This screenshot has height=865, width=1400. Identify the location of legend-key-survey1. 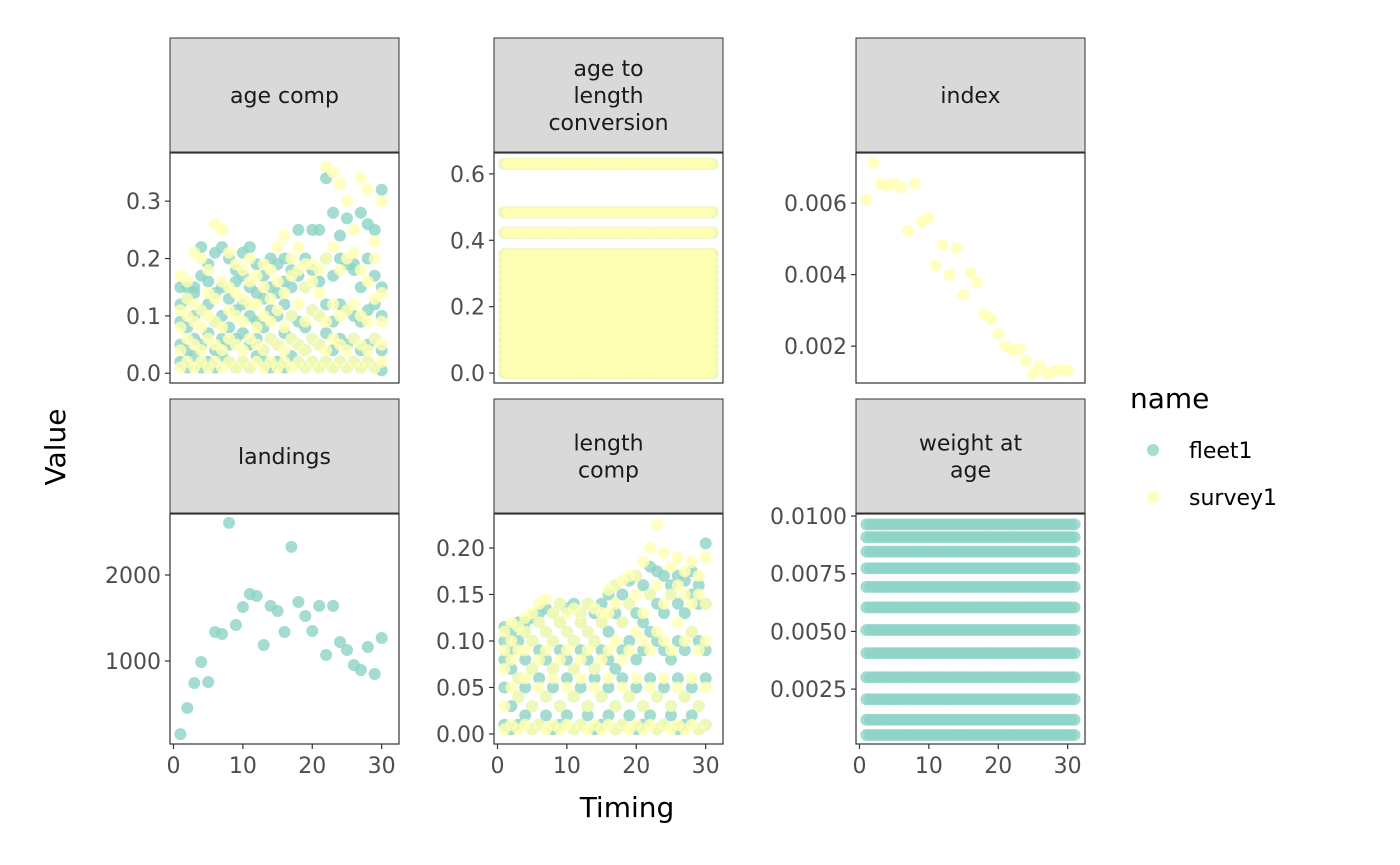
(1153, 497).